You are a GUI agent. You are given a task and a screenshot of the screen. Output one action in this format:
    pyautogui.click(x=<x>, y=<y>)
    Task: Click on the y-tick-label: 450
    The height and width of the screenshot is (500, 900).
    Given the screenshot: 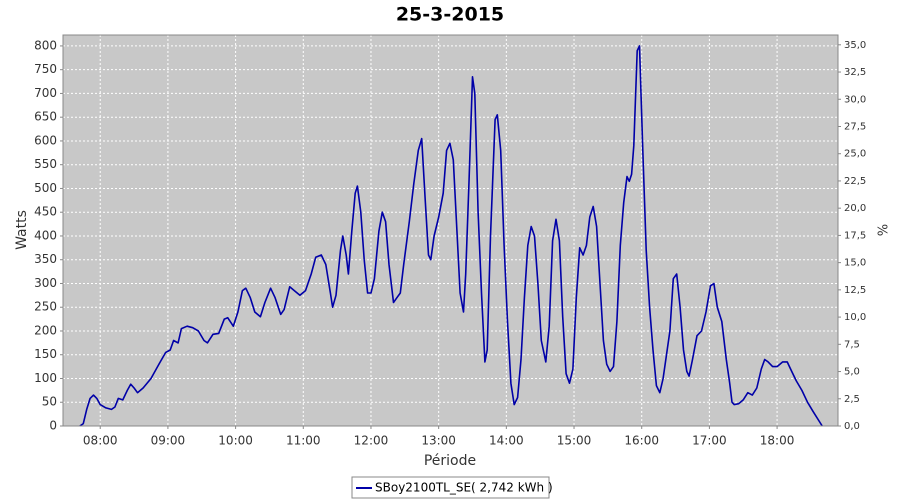 What is the action you would take?
    pyautogui.click(x=45, y=212)
    